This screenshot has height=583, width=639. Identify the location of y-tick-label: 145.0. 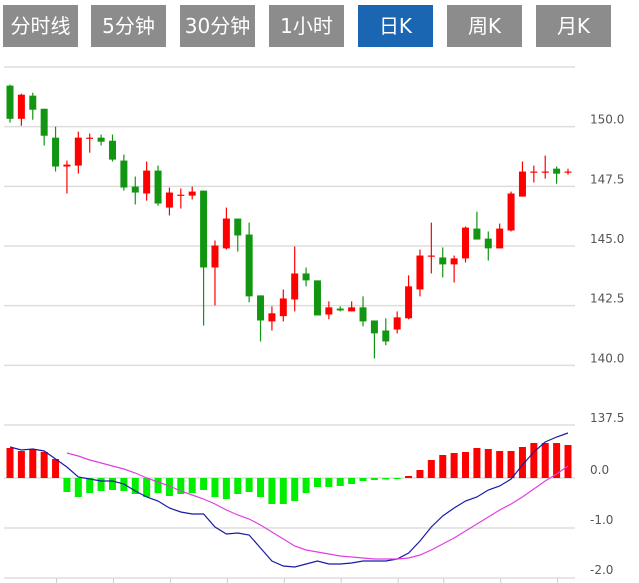
(607, 239).